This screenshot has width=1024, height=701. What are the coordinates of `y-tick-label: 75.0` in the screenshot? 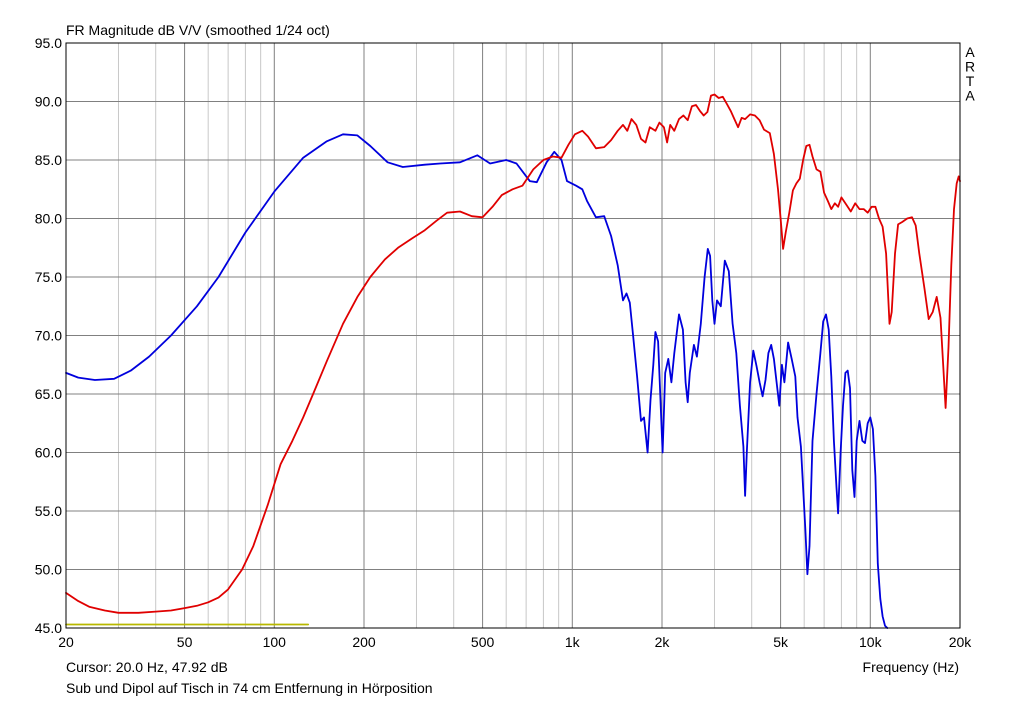 It's located at (48, 277).